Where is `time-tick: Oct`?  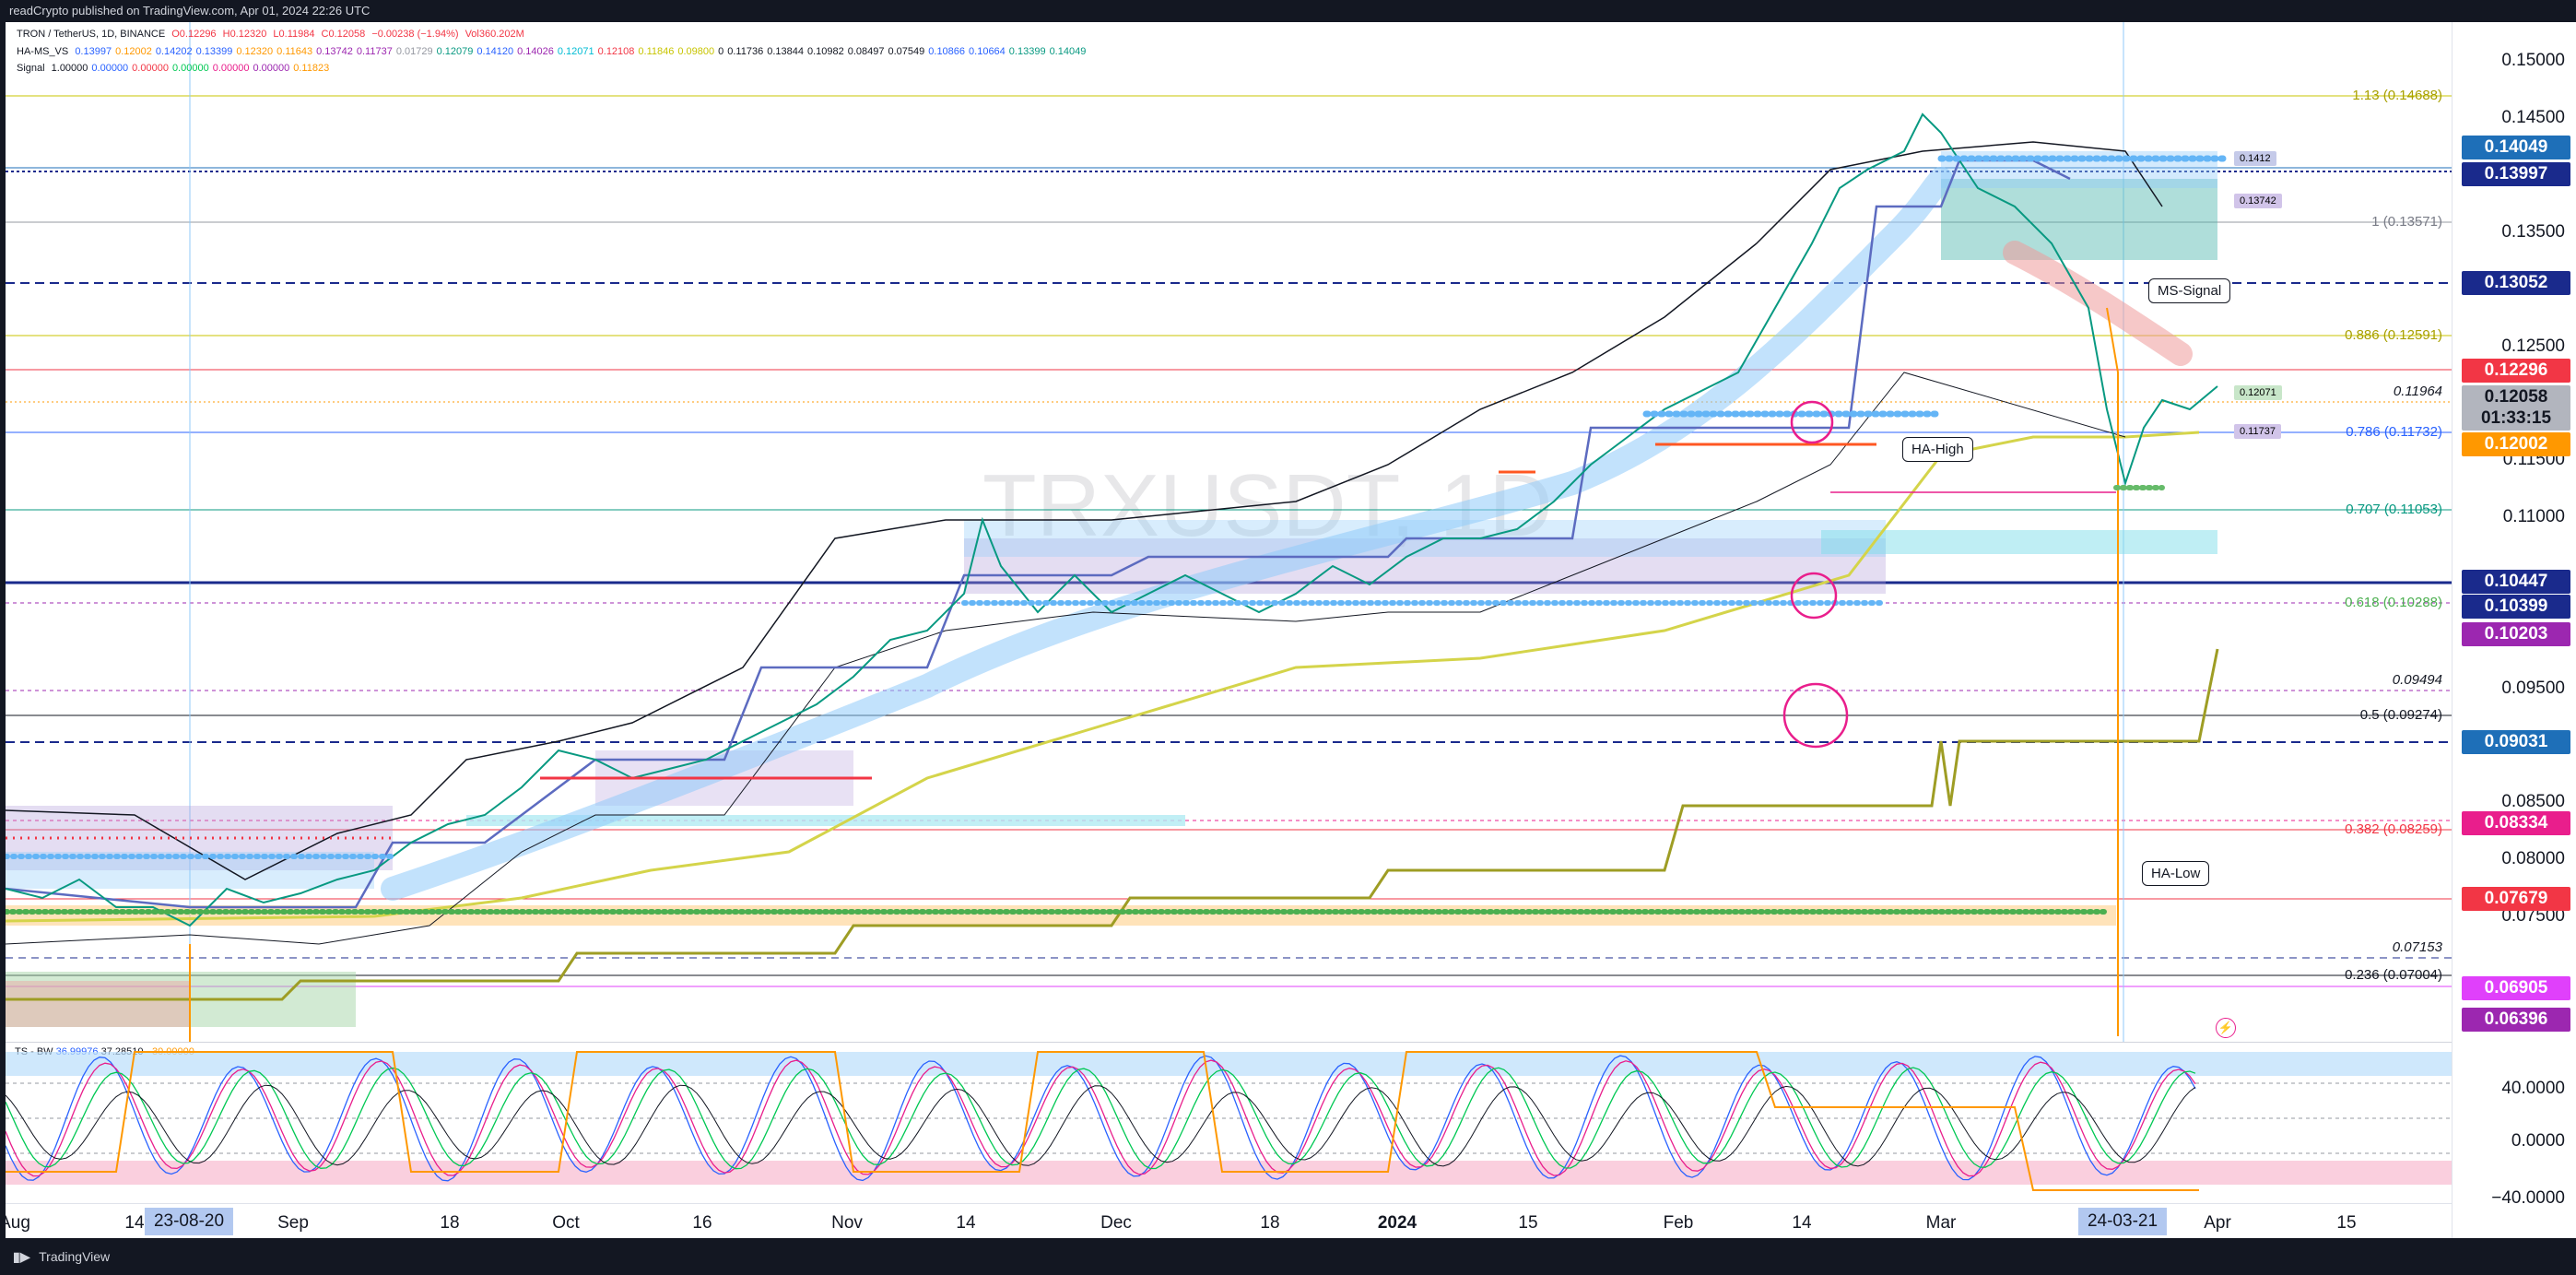 time-tick: Oct is located at coordinates (566, 1223).